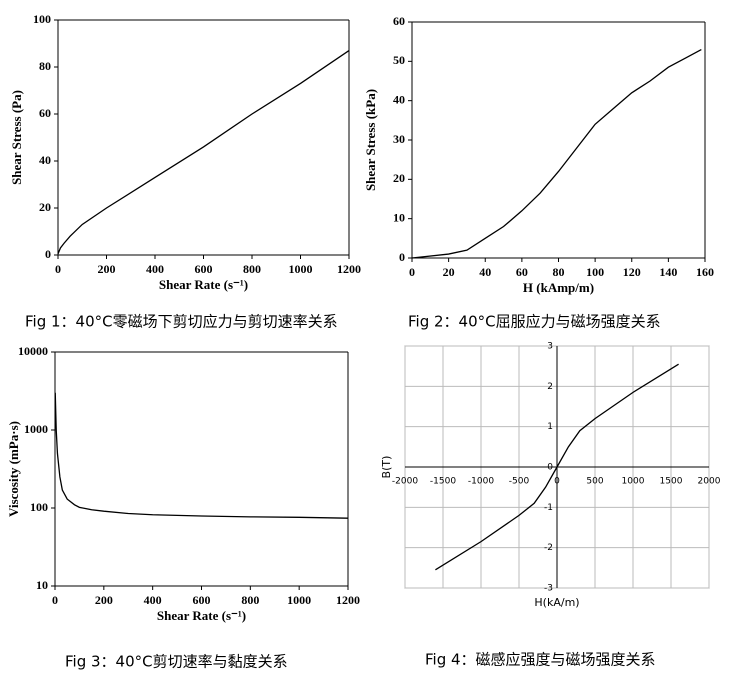  Describe the element at coordinates (709, 482) in the screenshot. I see `x-tick-label: 2000` at that location.